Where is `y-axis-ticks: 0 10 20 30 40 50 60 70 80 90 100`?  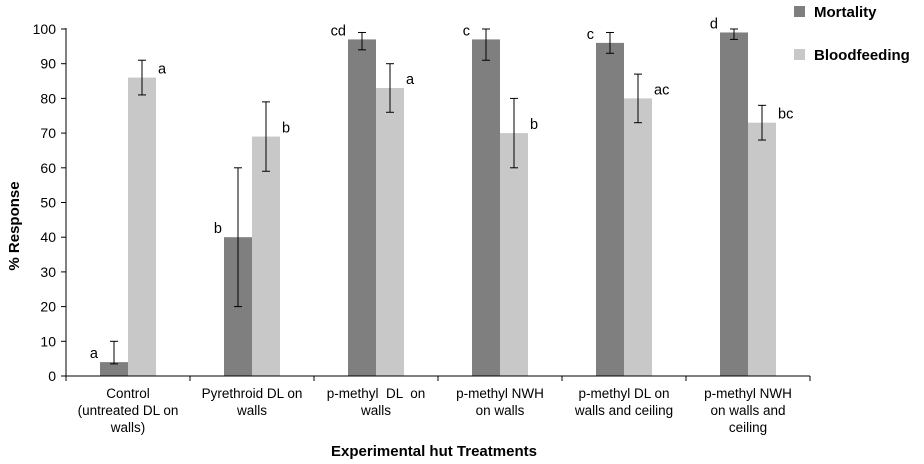
y-axis-ticks: 0 10 20 30 40 50 60 70 80 90 100 is located at coordinates (49, 202).